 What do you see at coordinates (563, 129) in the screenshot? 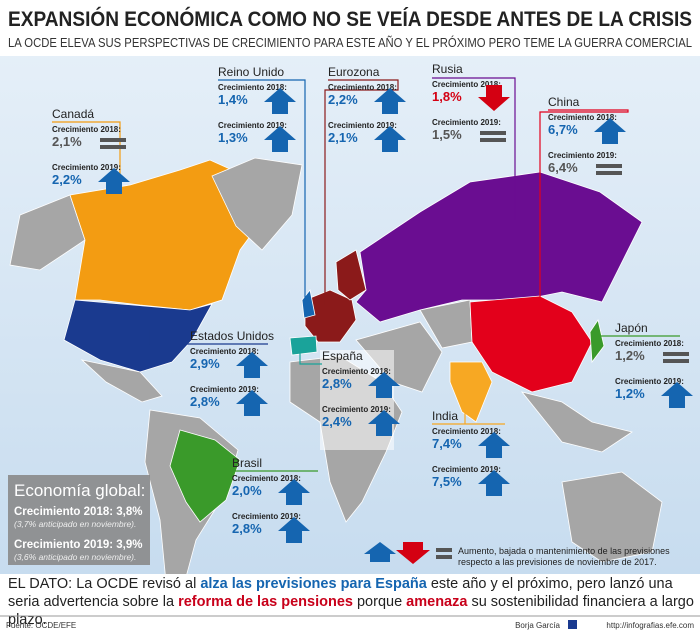
I see `row-value: 6,7%` at bounding box center [563, 129].